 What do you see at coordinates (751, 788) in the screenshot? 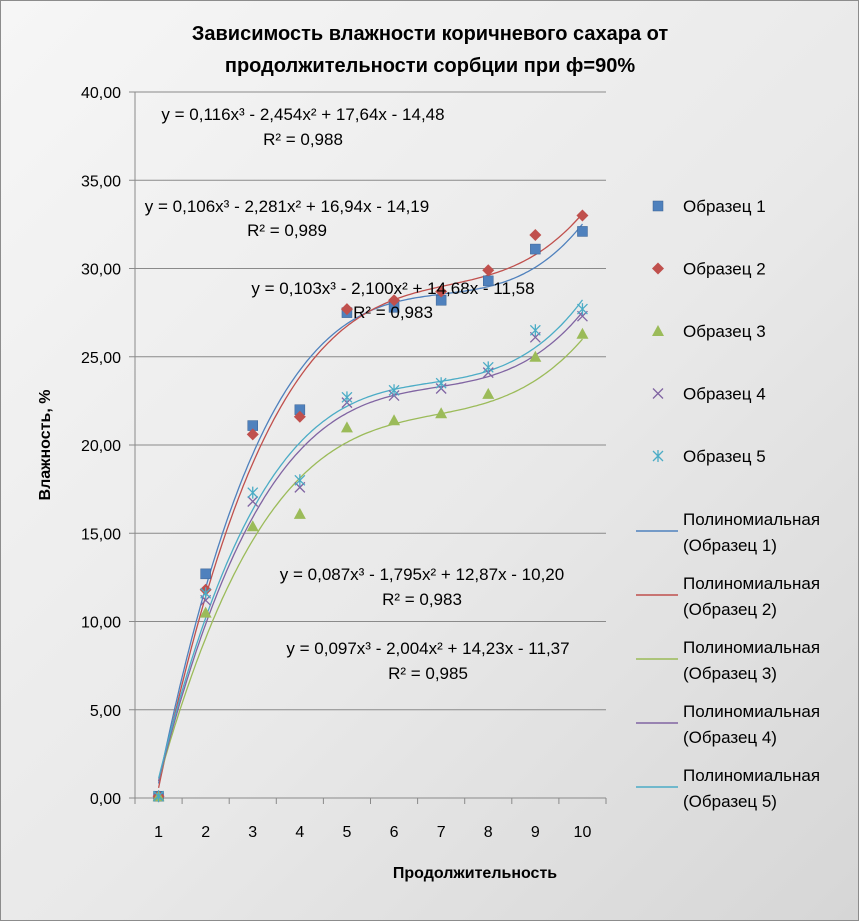
I see `legend-item-label: Полиномиальная (Образец 5)` at bounding box center [751, 788].